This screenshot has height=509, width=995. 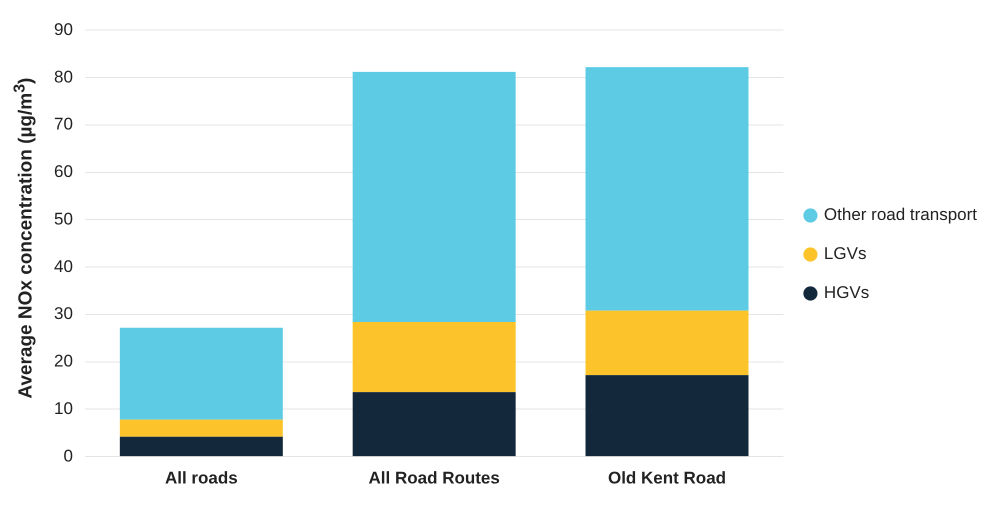 What do you see at coordinates (63, 361) in the screenshot?
I see `y-tick-label: 20` at bounding box center [63, 361].